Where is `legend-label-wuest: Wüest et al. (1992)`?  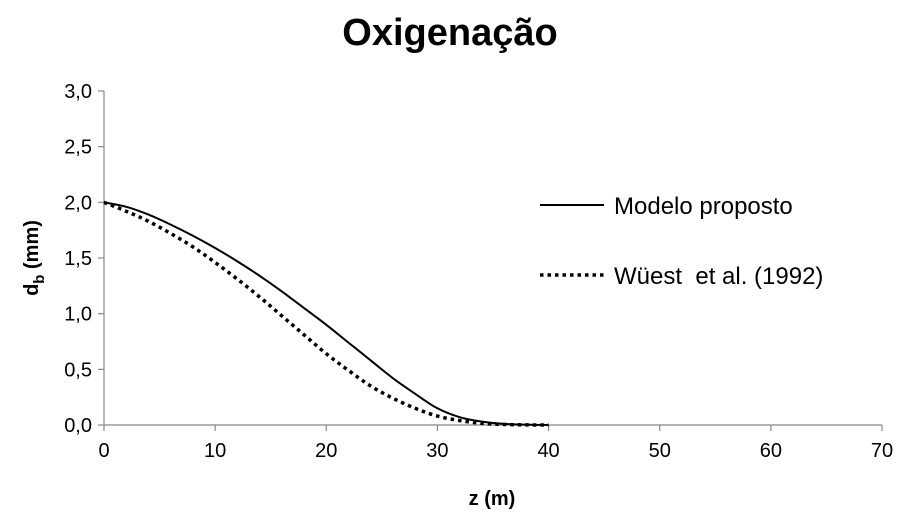 legend-label-wuest: Wüest et al. (1992) is located at coordinates (718, 276).